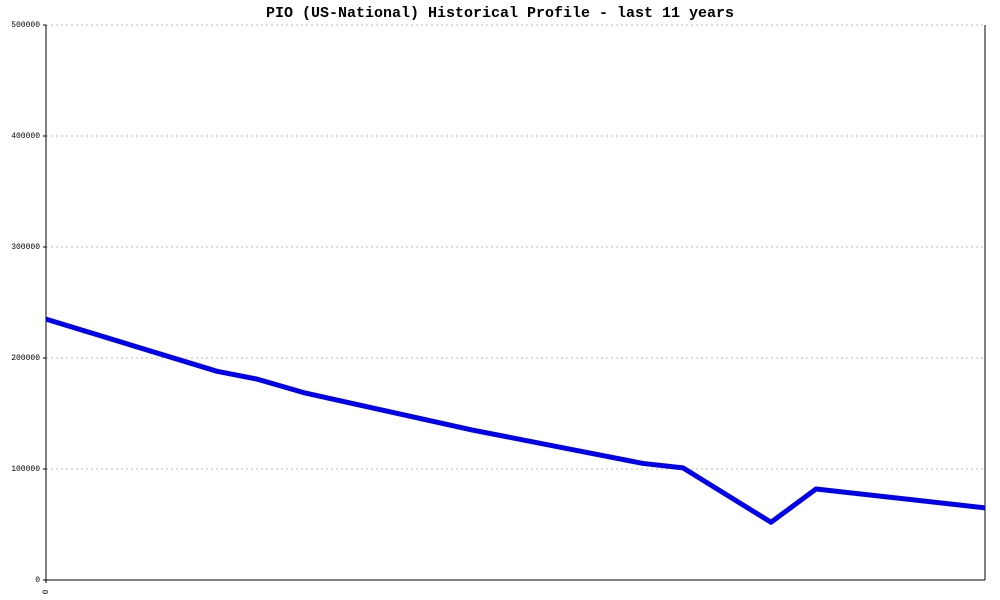 The height and width of the screenshot is (600, 1000). What do you see at coordinates (25, 25) in the screenshot?
I see `y-tick-label: 500000` at bounding box center [25, 25].